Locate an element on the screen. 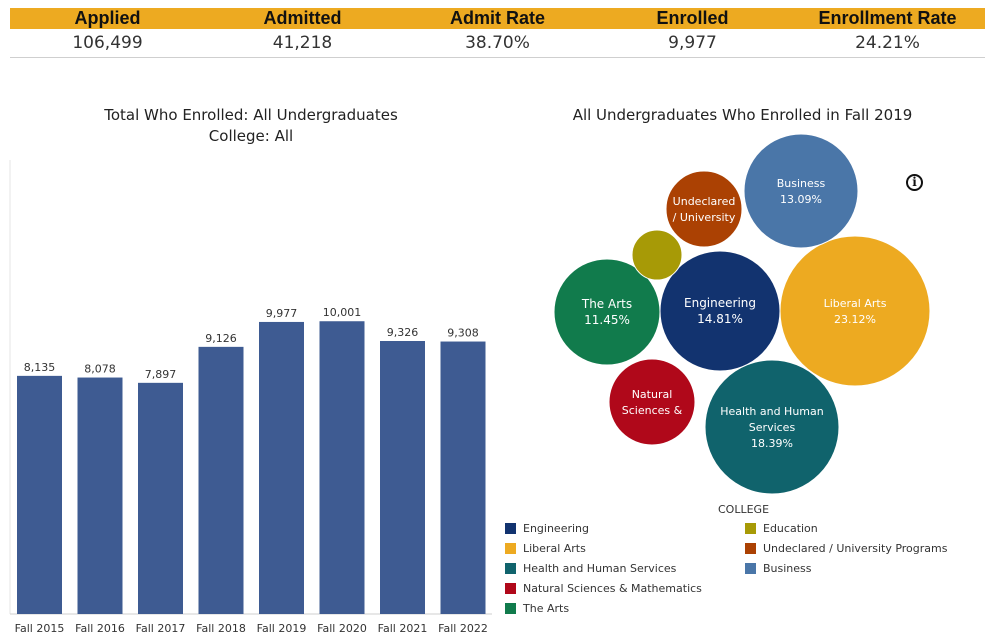 Image resolution: width=992 pixels, height=640 pixels. bubble-label: Sciences & is located at coordinates (652, 410).